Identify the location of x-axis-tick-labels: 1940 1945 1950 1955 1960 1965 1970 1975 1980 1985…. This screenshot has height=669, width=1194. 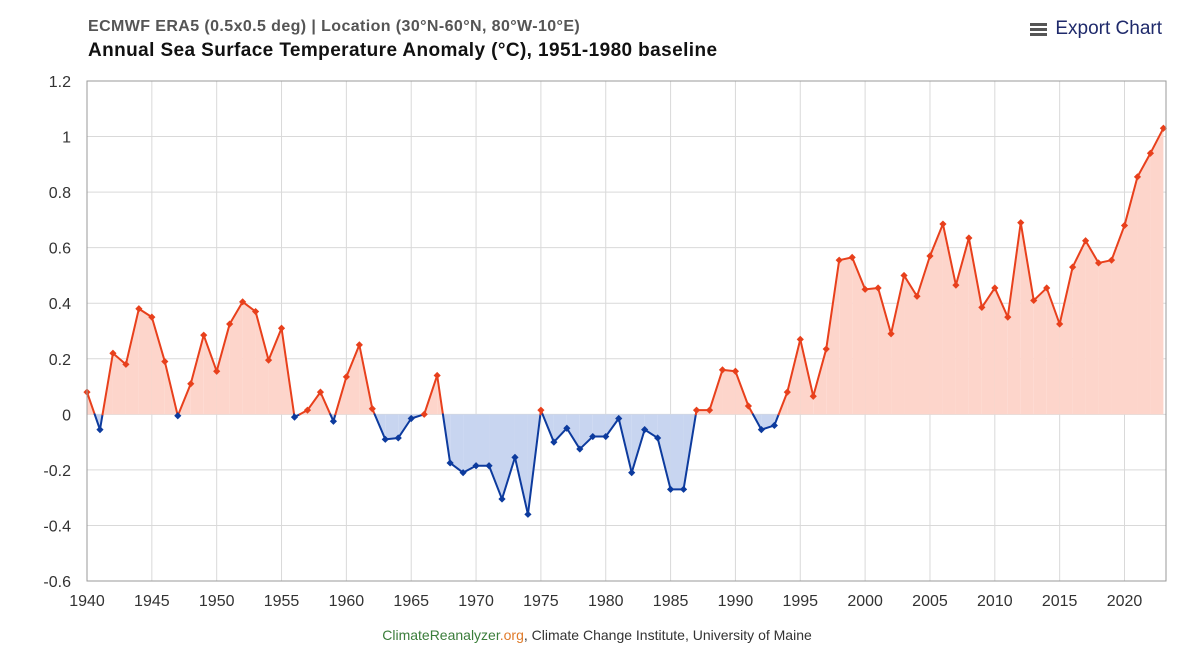
(605, 601).